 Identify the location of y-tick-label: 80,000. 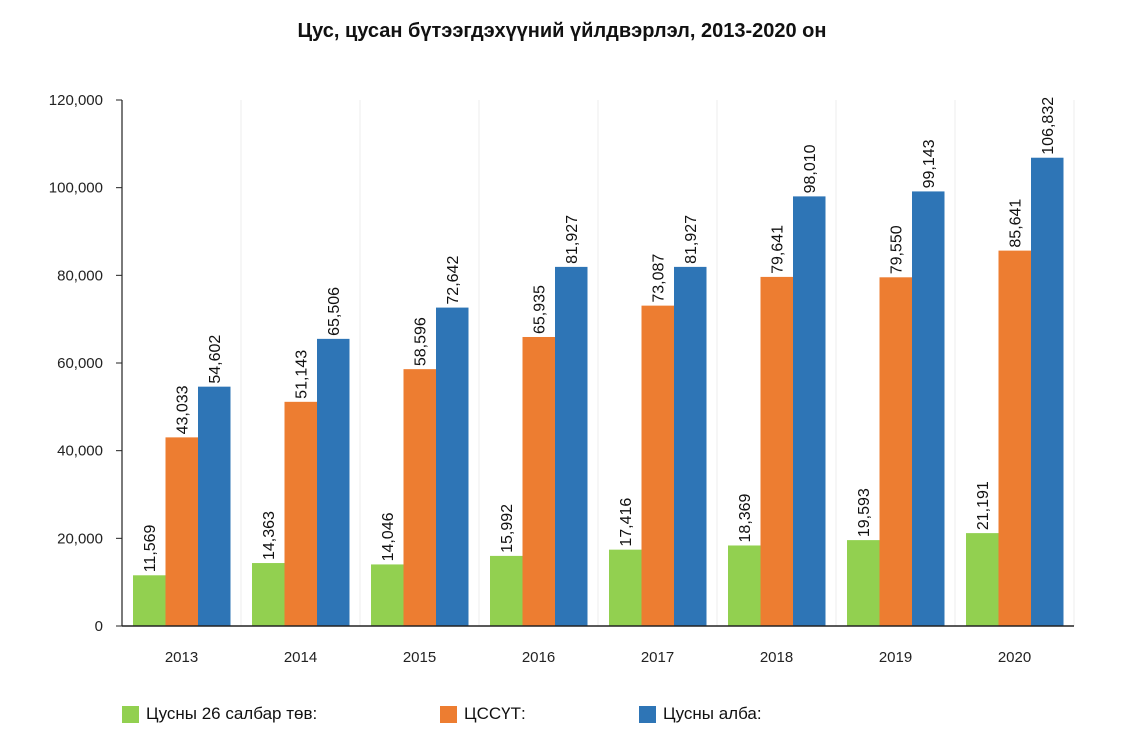
(80, 275).